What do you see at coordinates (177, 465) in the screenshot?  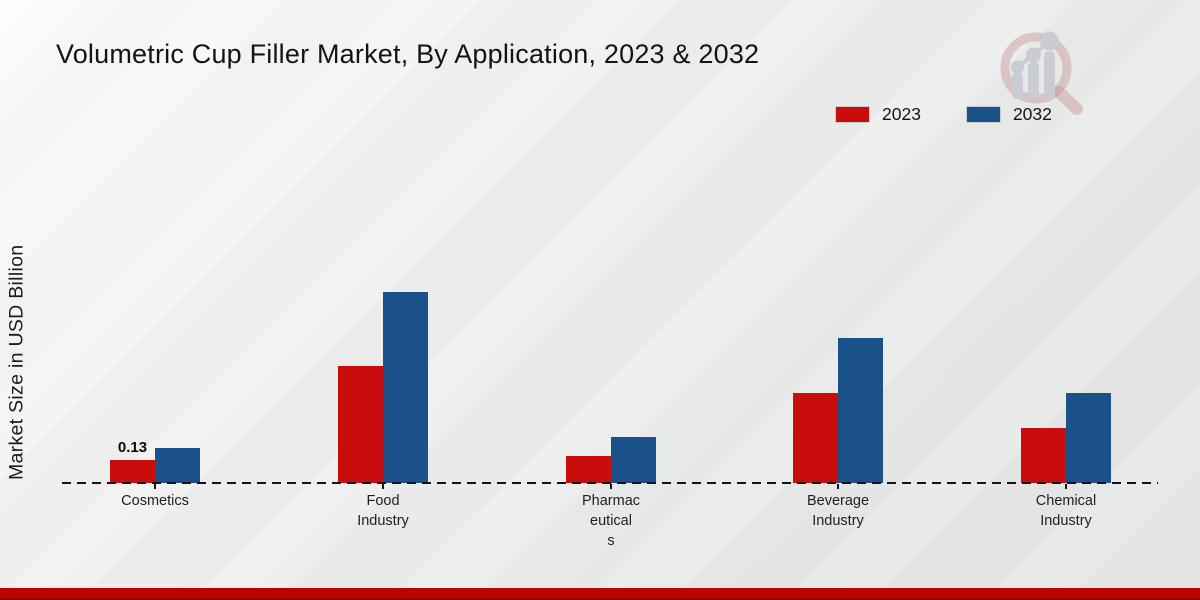 I see `bar-2032-cosmetics` at bounding box center [177, 465].